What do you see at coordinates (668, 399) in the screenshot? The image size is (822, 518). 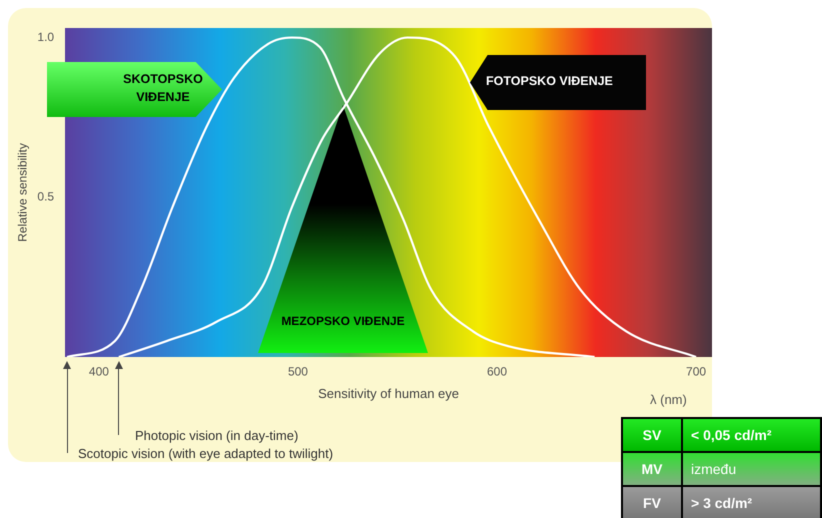 I see `text: λ (nm)` at bounding box center [668, 399].